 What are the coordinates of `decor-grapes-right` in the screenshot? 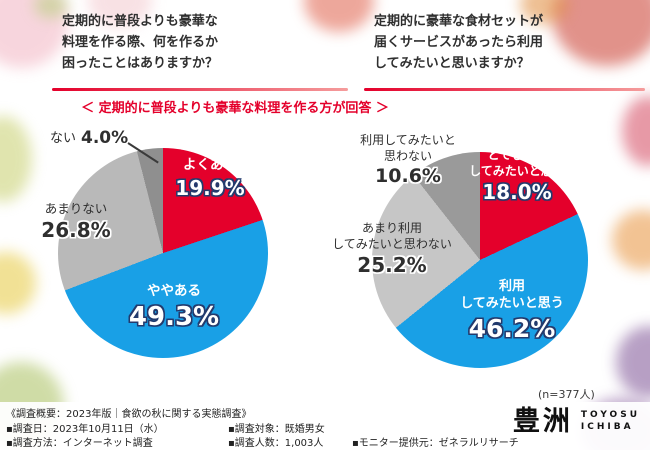 It's located at (633, 362).